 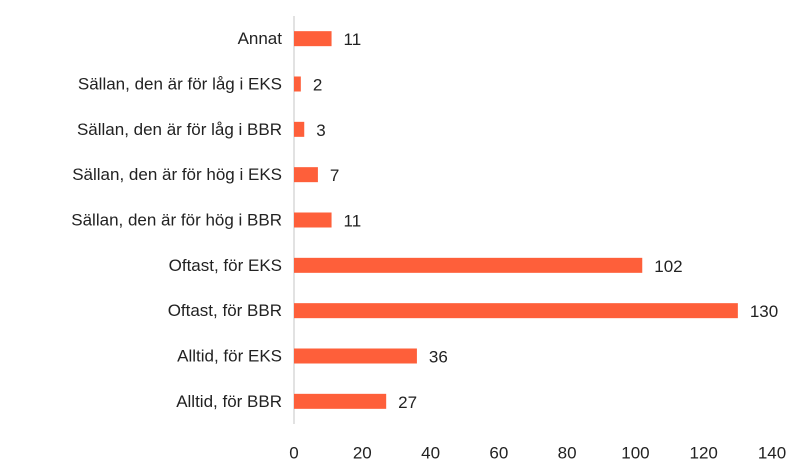 What do you see at coordinates (260, 38) in the screenshot?
I see `y-tick-label: Annat` at bounding box center [260, 38].